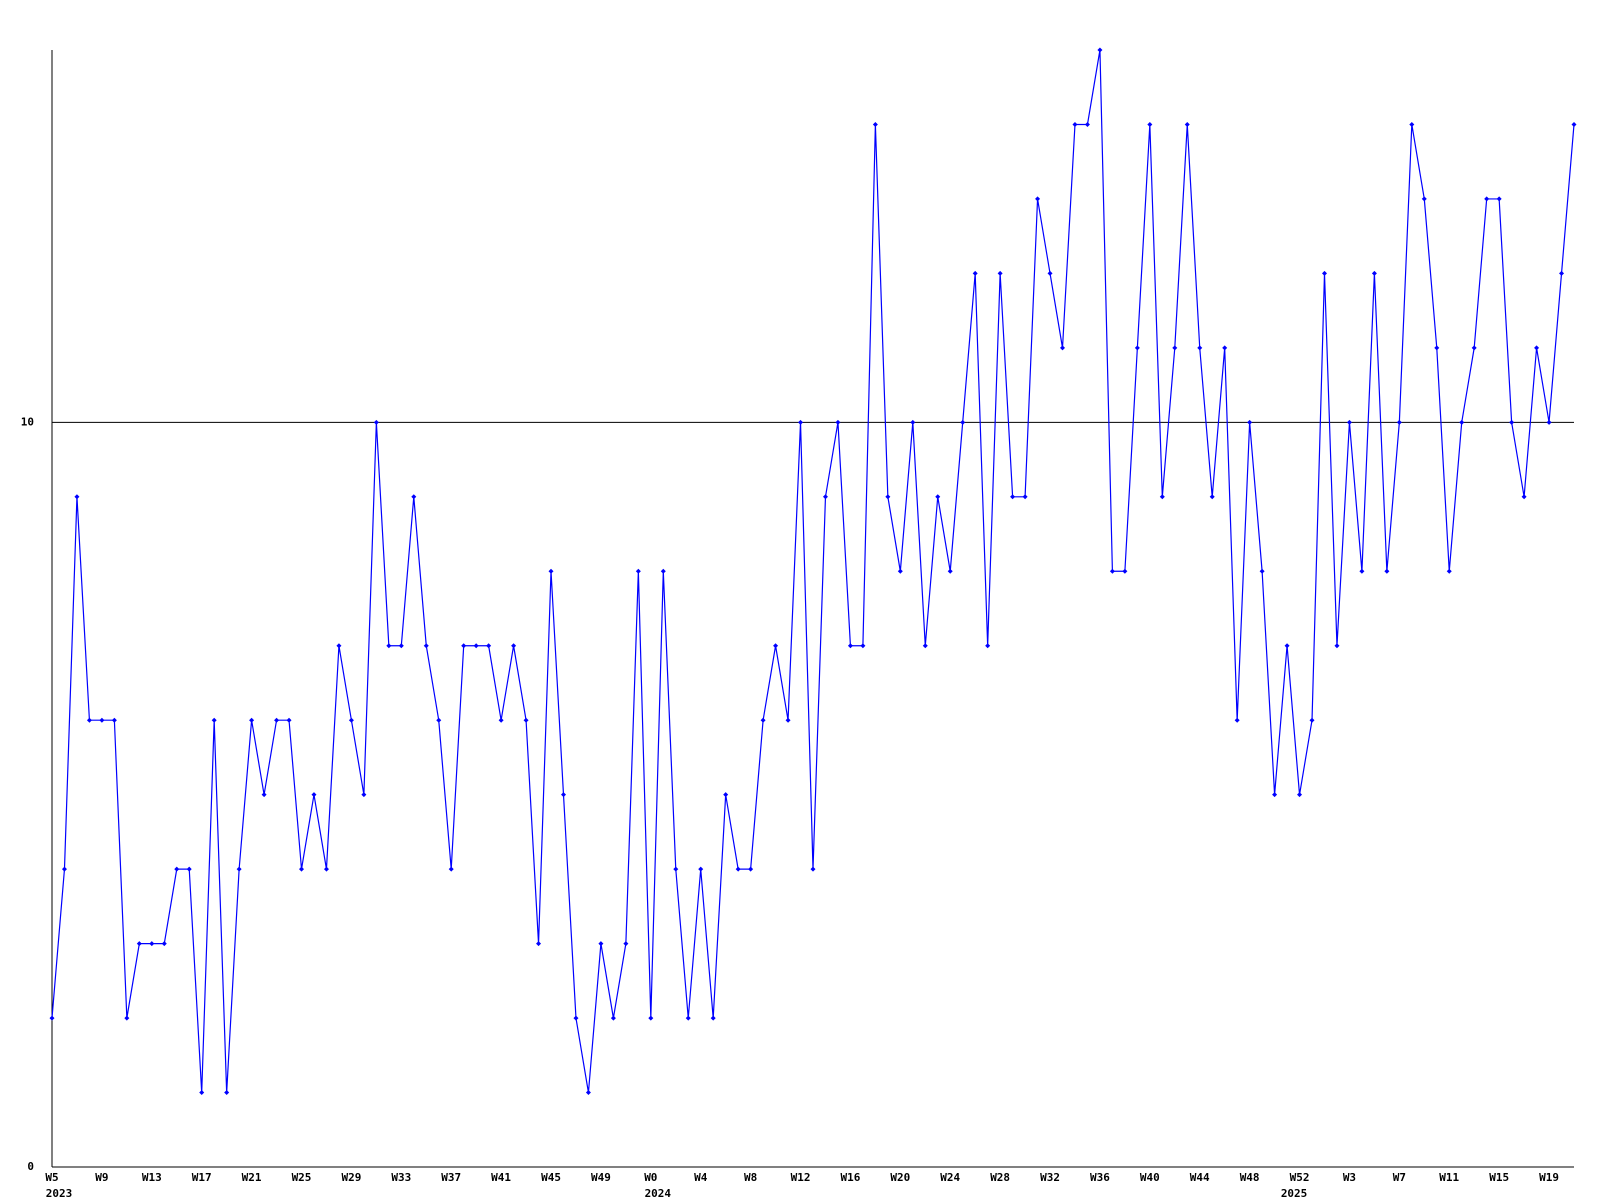 Image resolution: width=1600 pixels, height=1204 pixels. I want to click on x-year-label: 2024, so click(658, 1193).